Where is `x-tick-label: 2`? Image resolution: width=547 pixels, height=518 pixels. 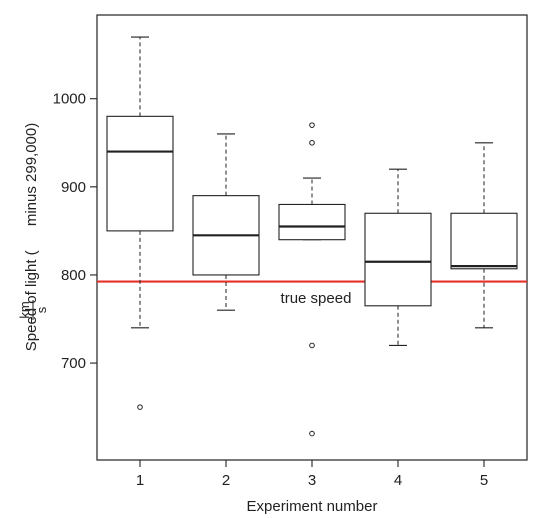
x-tick-label: 2 is located at coordinates (226, 480).